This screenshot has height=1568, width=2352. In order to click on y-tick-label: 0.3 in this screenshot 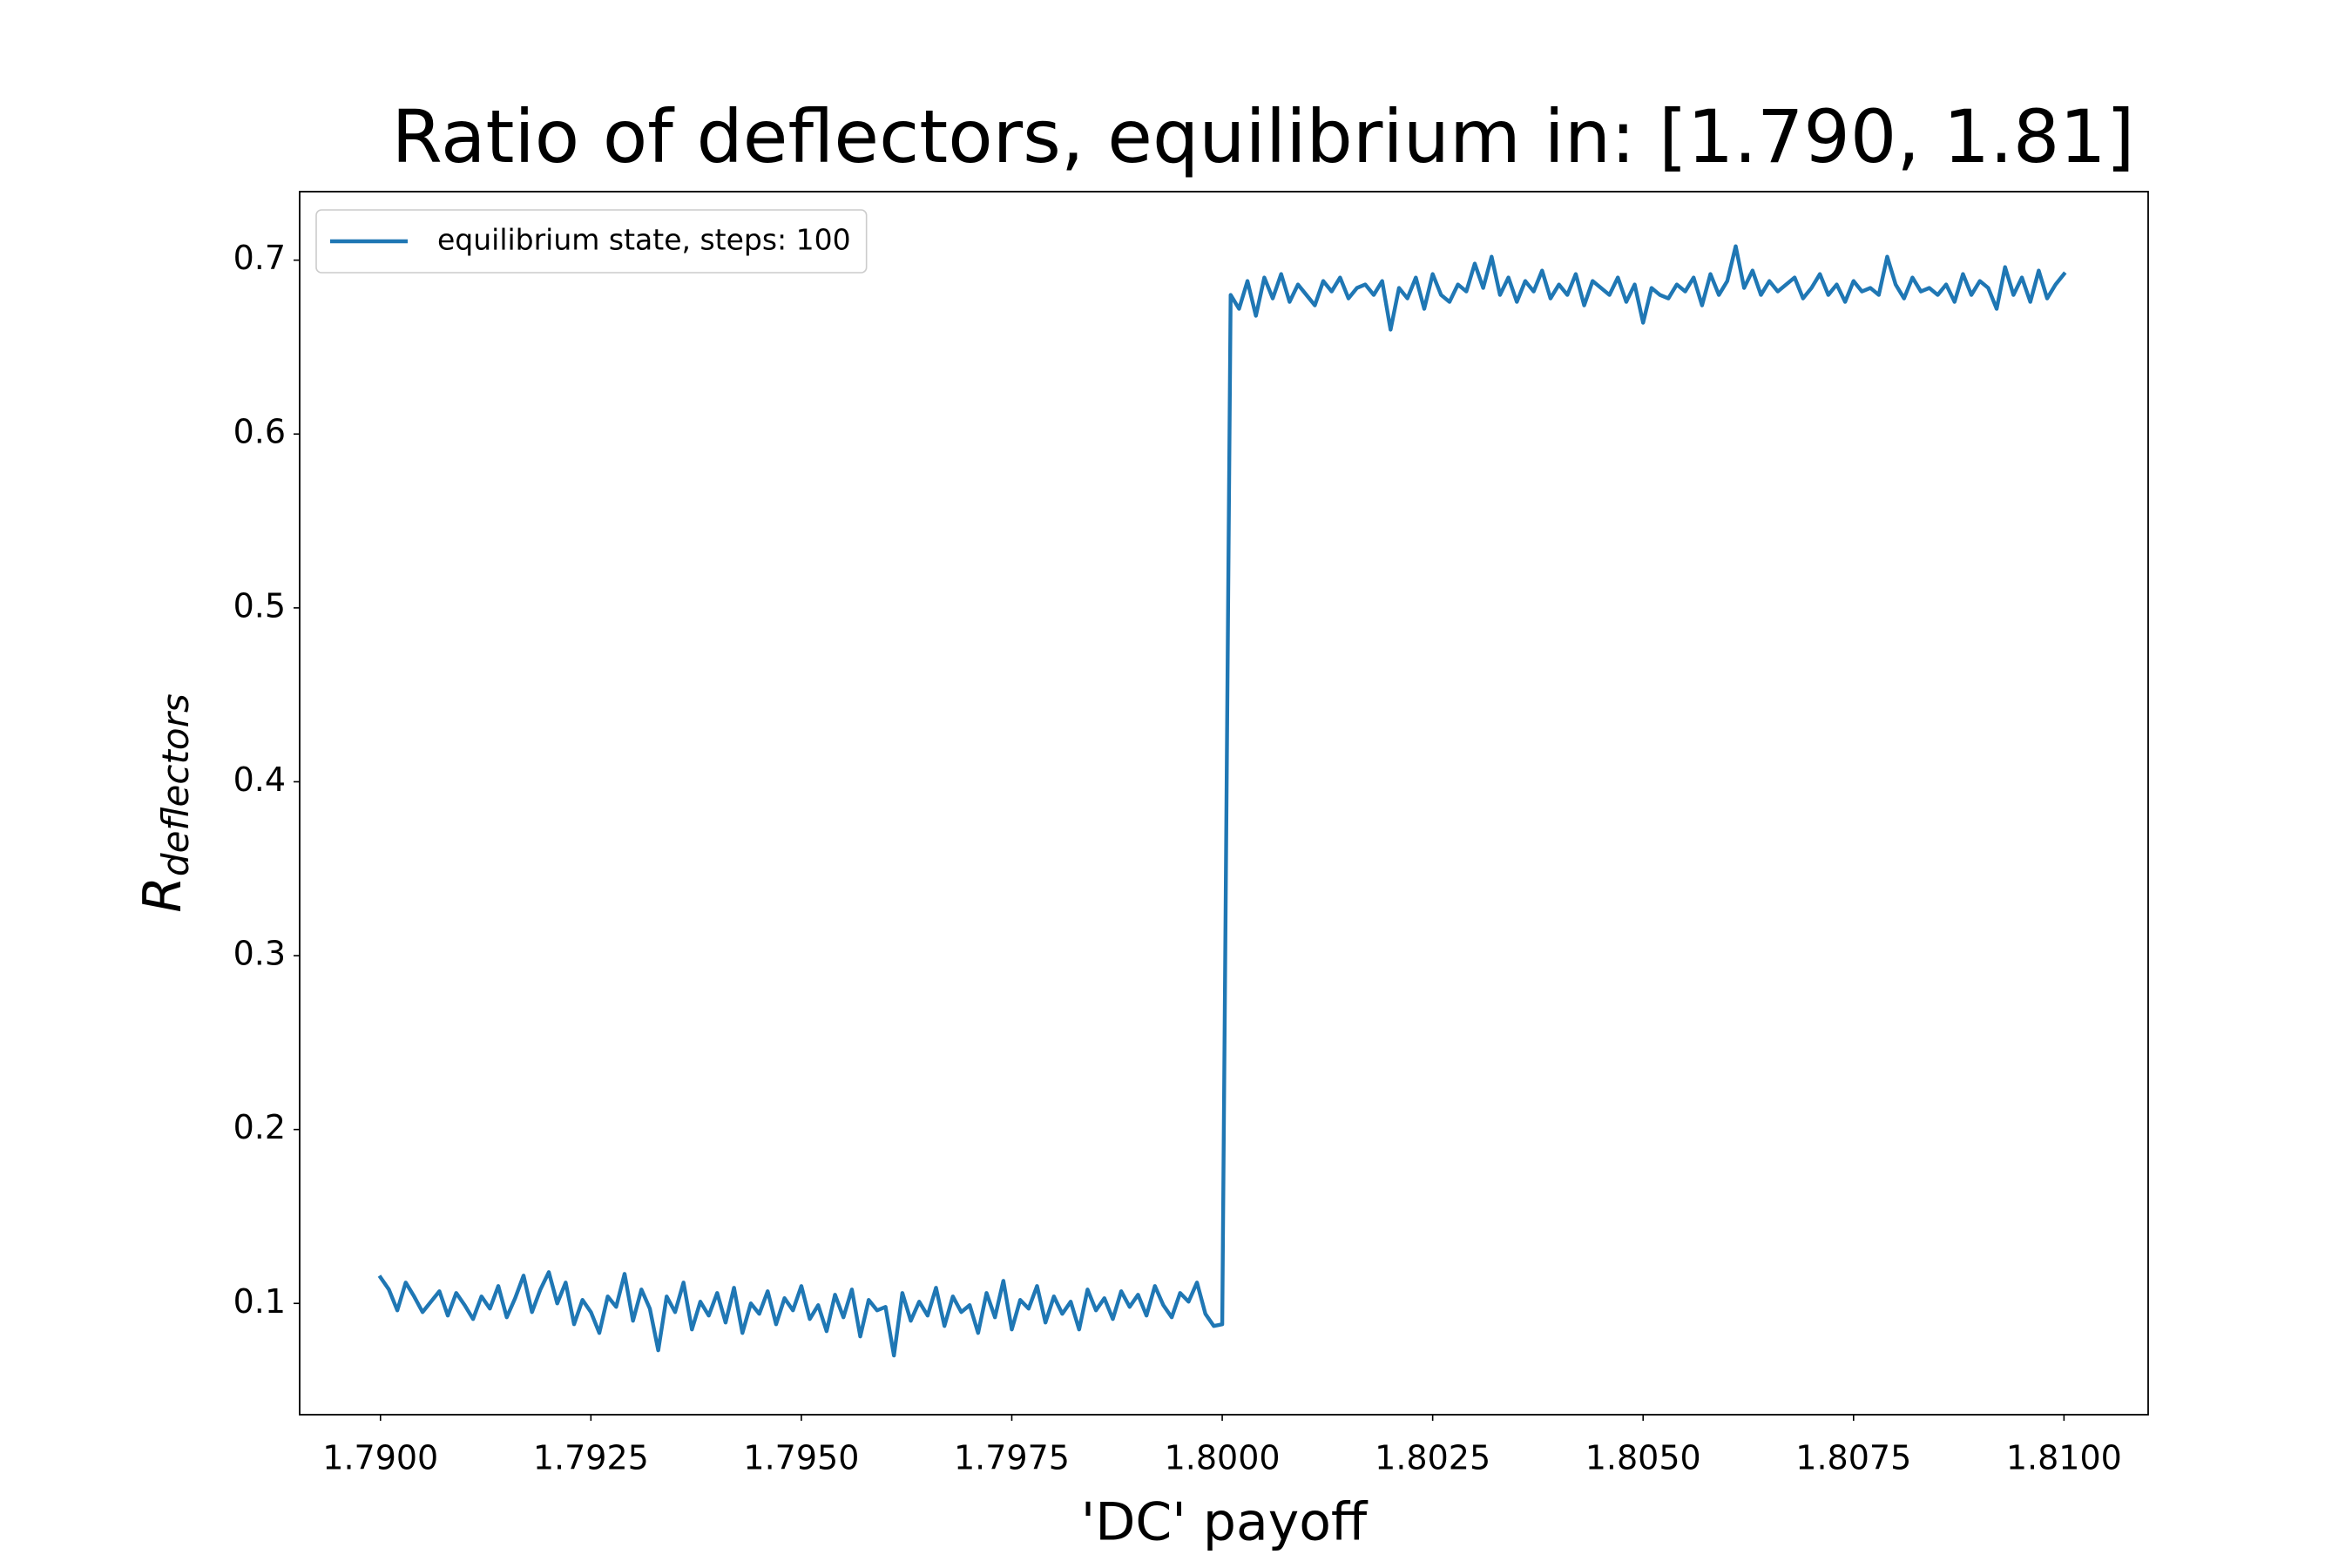, I will do `click(260, 954)`.